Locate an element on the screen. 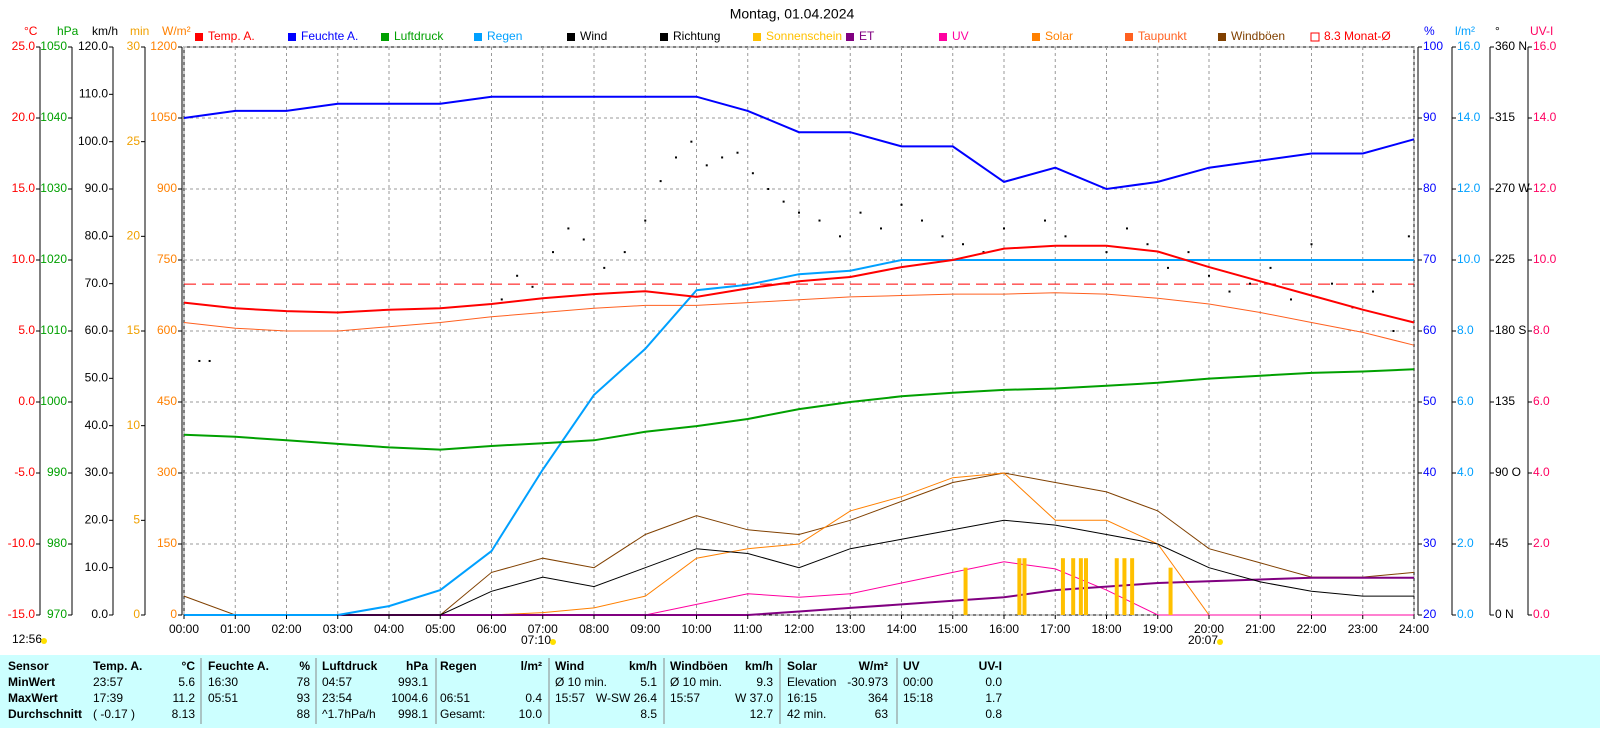 The width and height of the screenshot is (1600, 740). table-cell: -30.973 is located at coordinates (867, 682).